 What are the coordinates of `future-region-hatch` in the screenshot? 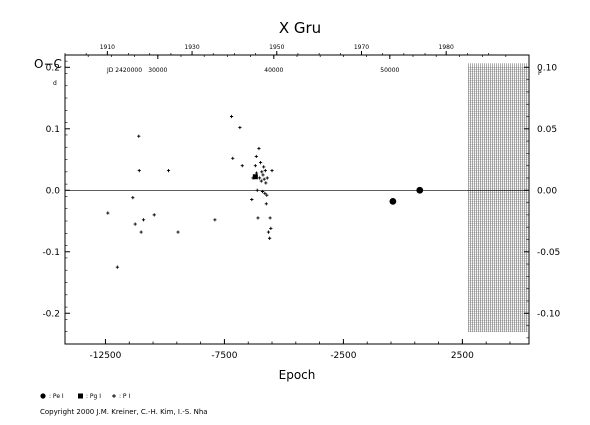 It's located at (498, 197).